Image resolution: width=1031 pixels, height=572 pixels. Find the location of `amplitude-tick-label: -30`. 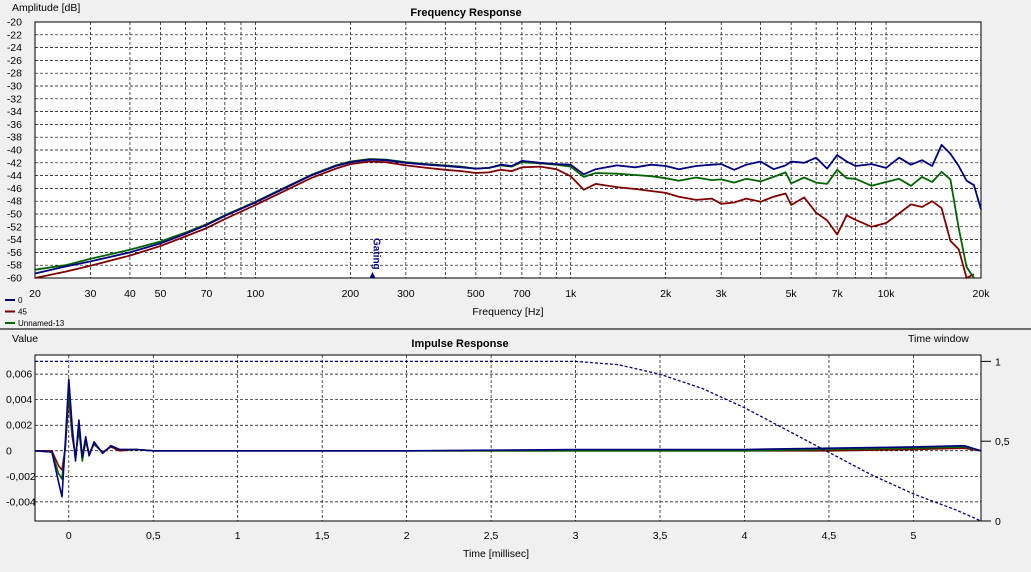

amplitude-tick-label: -30 is located at coordinates (14, 87).